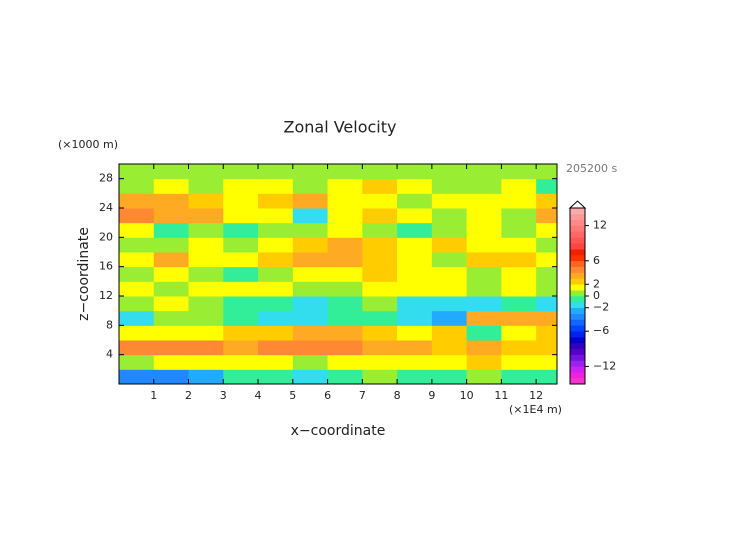 The height and width of the screenshot is (536, 752). I want to click on y-tick-label: 4, so click(109, 354).